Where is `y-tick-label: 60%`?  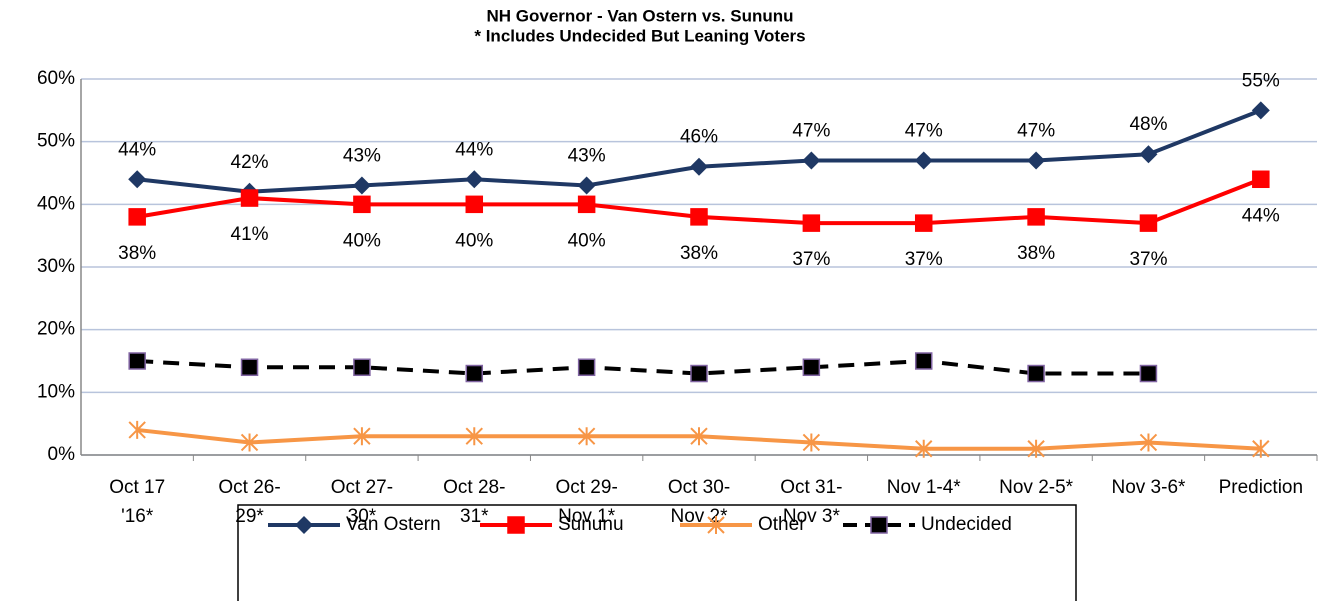 y-tick-label: 60% is located at coordinates (56, 78).